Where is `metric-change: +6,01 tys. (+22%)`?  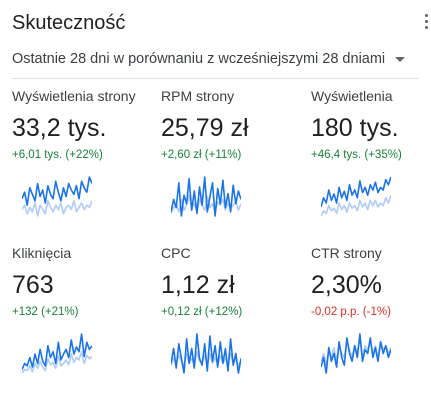 metric-change: +6,01 tys. (+22%) is located at coordinates (57, 155).